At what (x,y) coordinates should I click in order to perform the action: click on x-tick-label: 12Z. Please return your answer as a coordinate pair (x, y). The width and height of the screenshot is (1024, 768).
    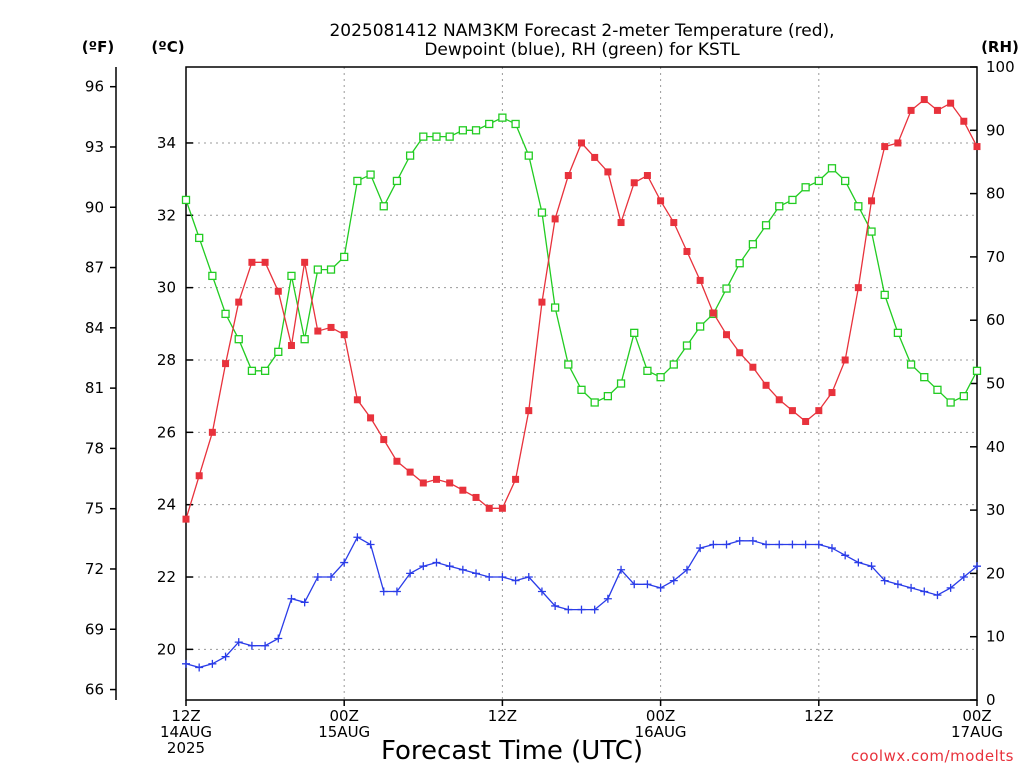
    Looking at the image, I should click on (185, 716).